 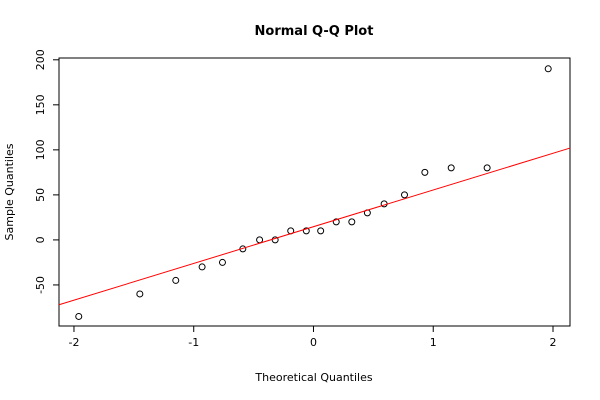 I want to click on y-tick-label: 50, so click(x=40, y=195).